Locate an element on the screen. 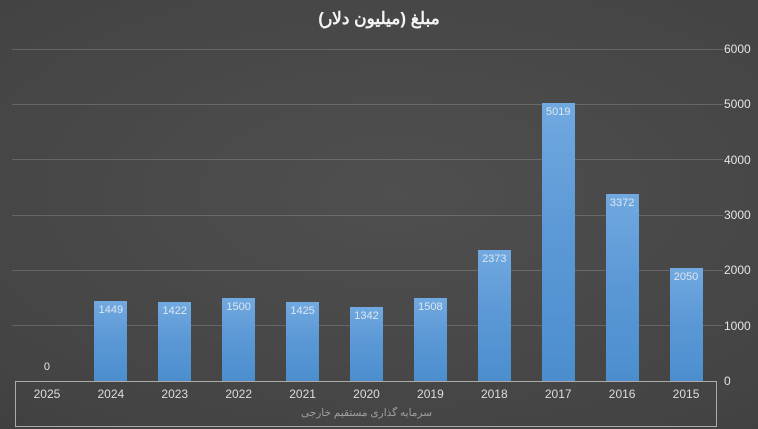 The height and width of the screenshot is (429, 758). category-axis-label: 2016 is located at coordinates (622, 394).